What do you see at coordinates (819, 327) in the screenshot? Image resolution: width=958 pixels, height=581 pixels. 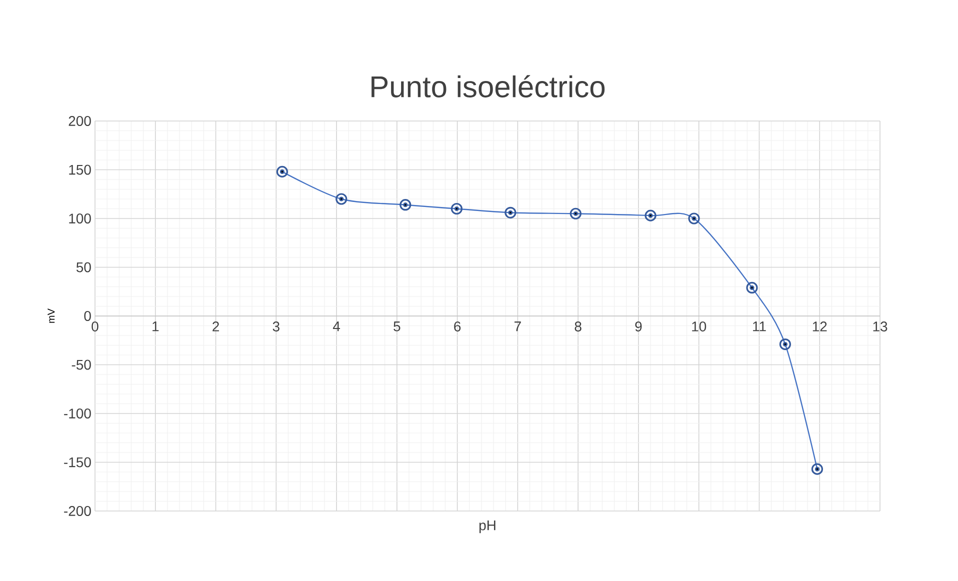 I see `x-tick-label: 12` at bounding box center [819, 327].